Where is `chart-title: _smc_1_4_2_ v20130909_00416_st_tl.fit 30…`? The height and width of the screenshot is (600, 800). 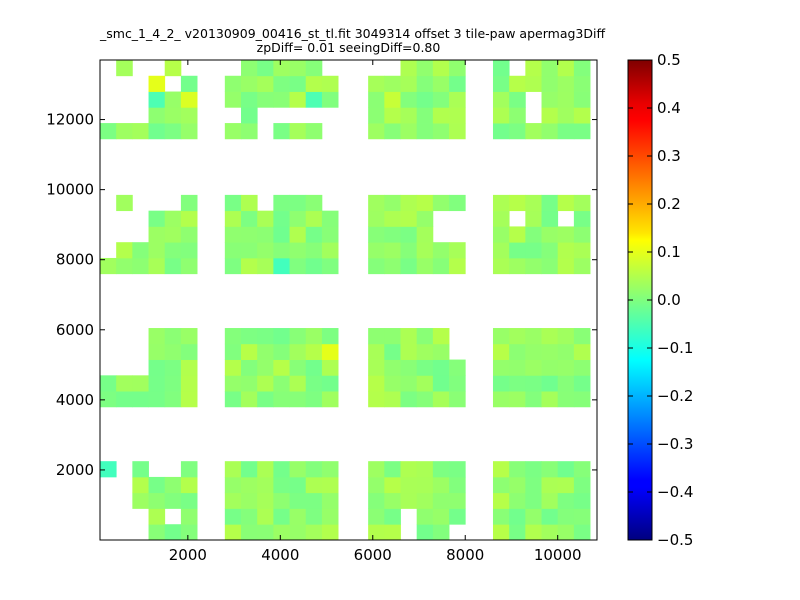
chart-title: _smc_1_4_2_ v20130909_00416_st_tl.fit 30… is located at coordinates (353, 33).